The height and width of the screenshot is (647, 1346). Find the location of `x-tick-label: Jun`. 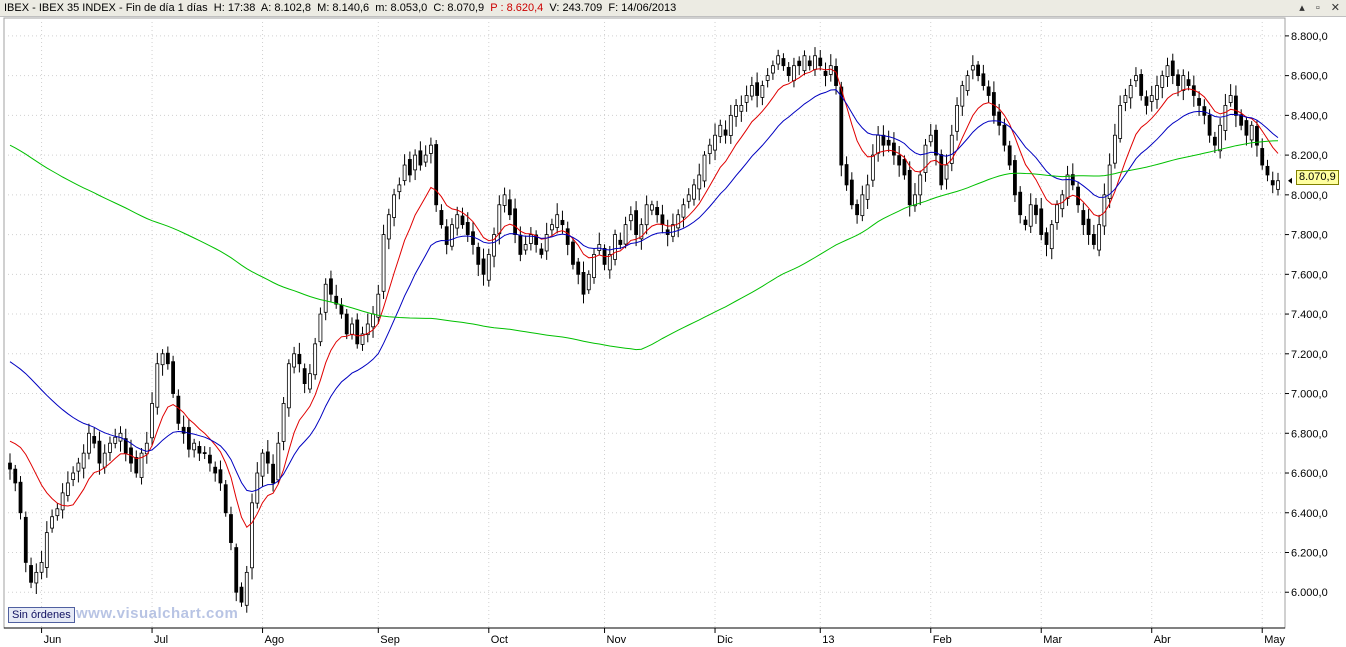

x-tick-label: Jun is located at coordinates (53, 640).